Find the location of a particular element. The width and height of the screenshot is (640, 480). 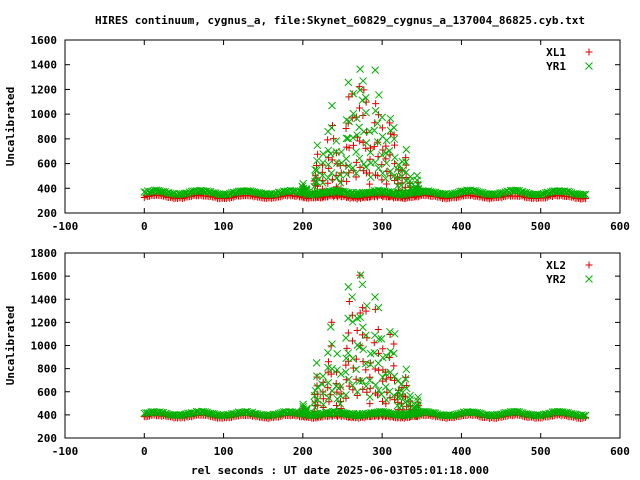

x-tick-label: 300 is located at coordinates (382, 226).